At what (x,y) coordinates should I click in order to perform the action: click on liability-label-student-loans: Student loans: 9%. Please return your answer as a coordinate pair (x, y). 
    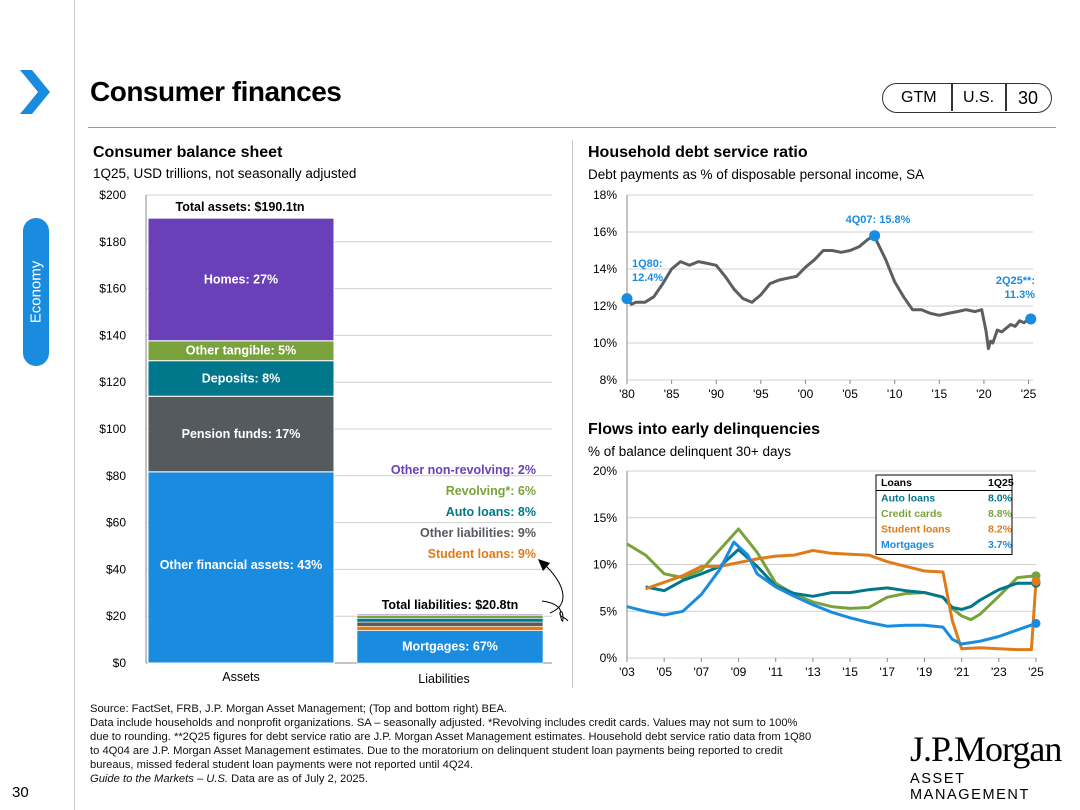
    Looking at the image, I should click on (482, 554).